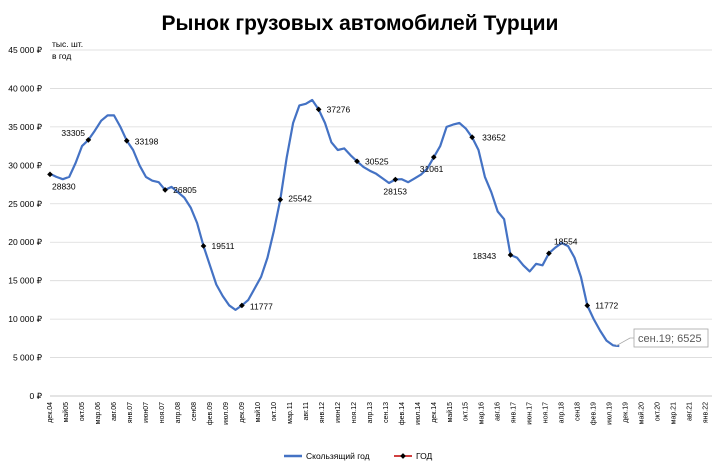  I want to click on x-tick-label: янв.12, so click(322, 412).